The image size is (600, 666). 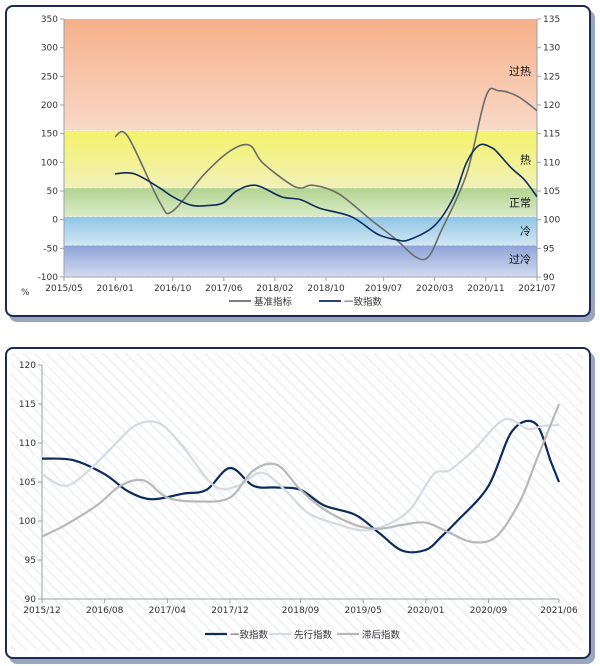 I want to click on y-tick-label-right: 120, so click(x=551, y=106).